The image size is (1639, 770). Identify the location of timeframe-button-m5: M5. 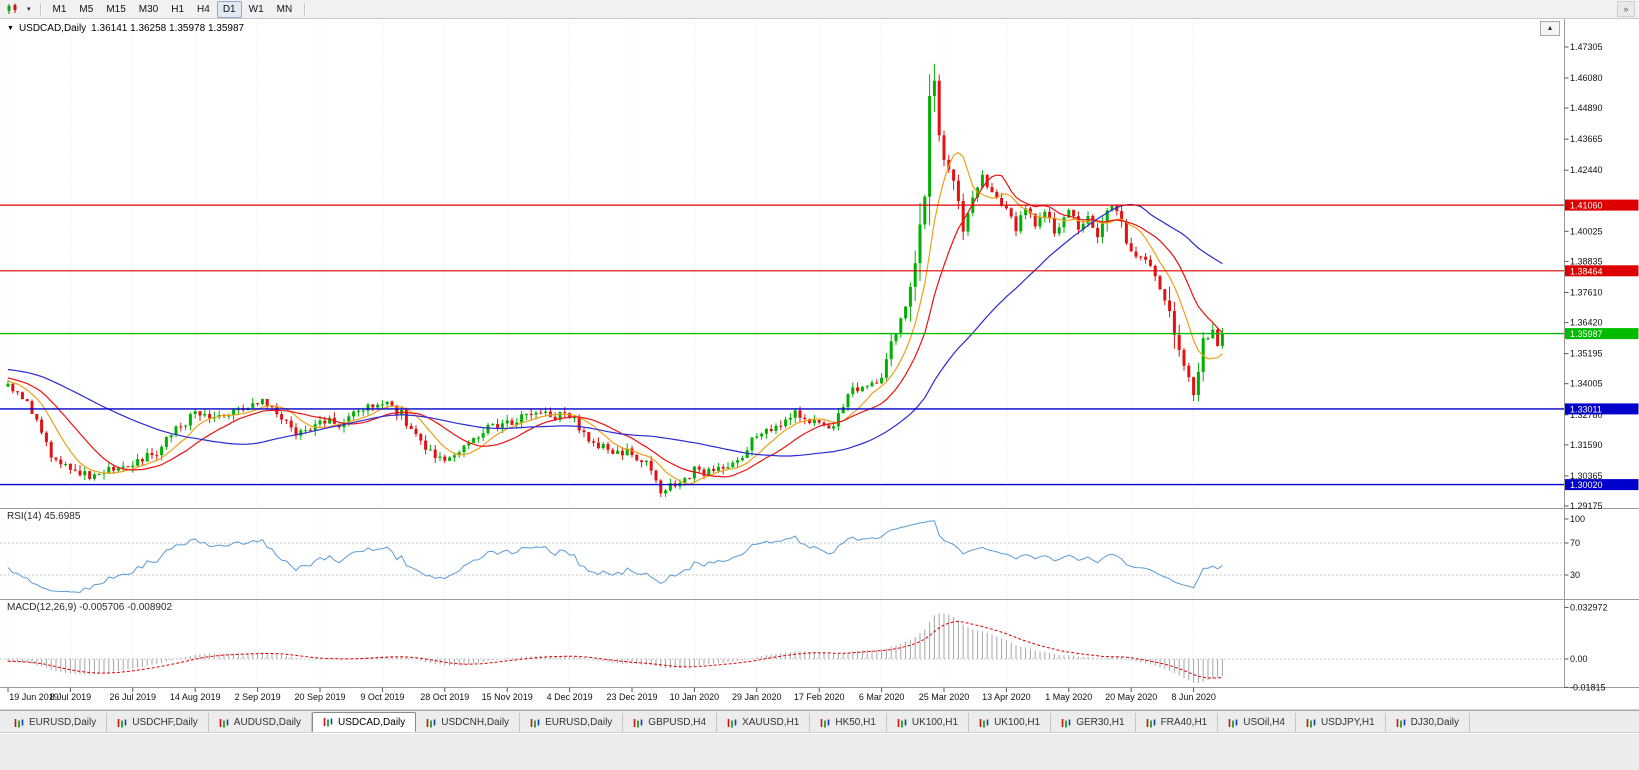
(86, 9).